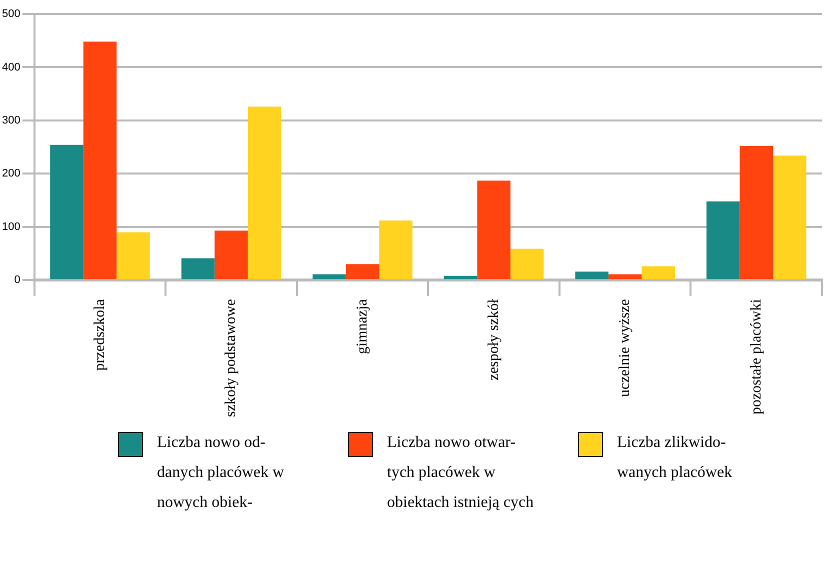 Image resolution: width=826 pixels, height=570 pixels. I want to click on legend-label: Liczba nowo od- danych placówek w nowych obiek-, so click(221, 473).